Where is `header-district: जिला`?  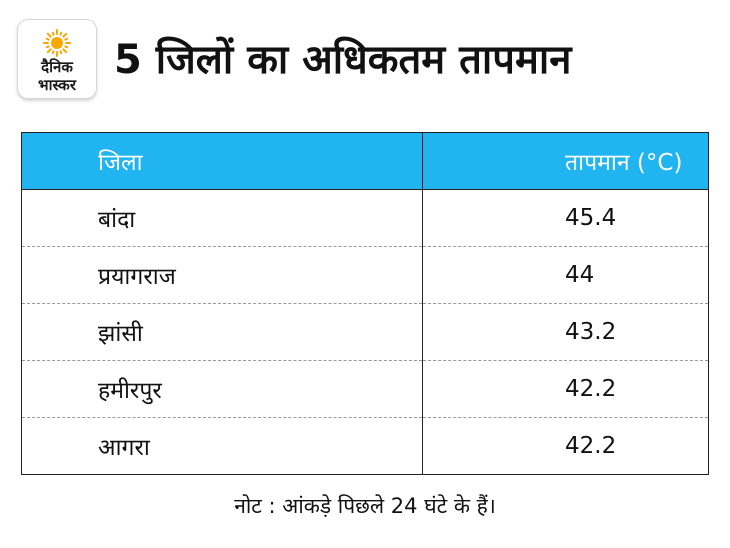 header-district: जिला is located at coordinates (222, 161).